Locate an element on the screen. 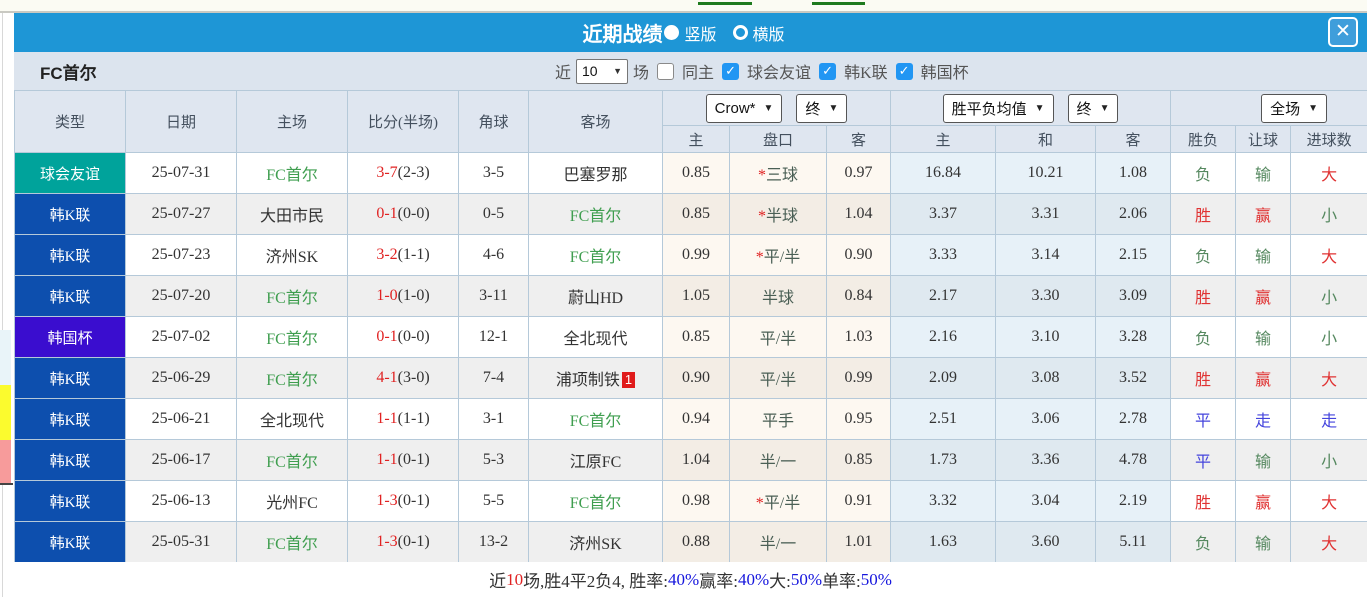  match-date: 25-06-29 is located at coordinates (181, 378).